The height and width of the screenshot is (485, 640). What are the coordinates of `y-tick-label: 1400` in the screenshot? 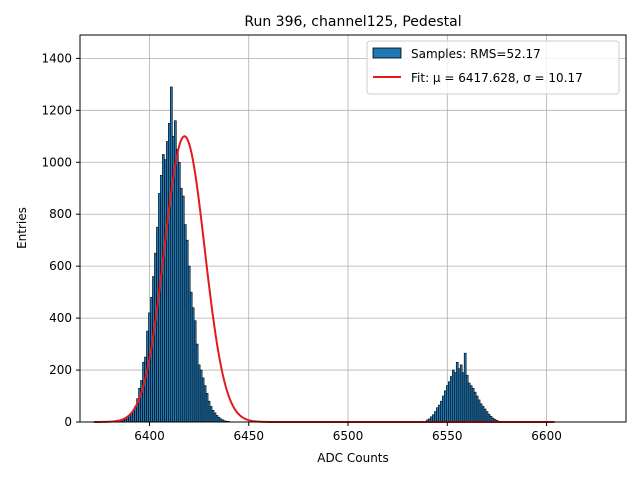 It's located at (56, 58).